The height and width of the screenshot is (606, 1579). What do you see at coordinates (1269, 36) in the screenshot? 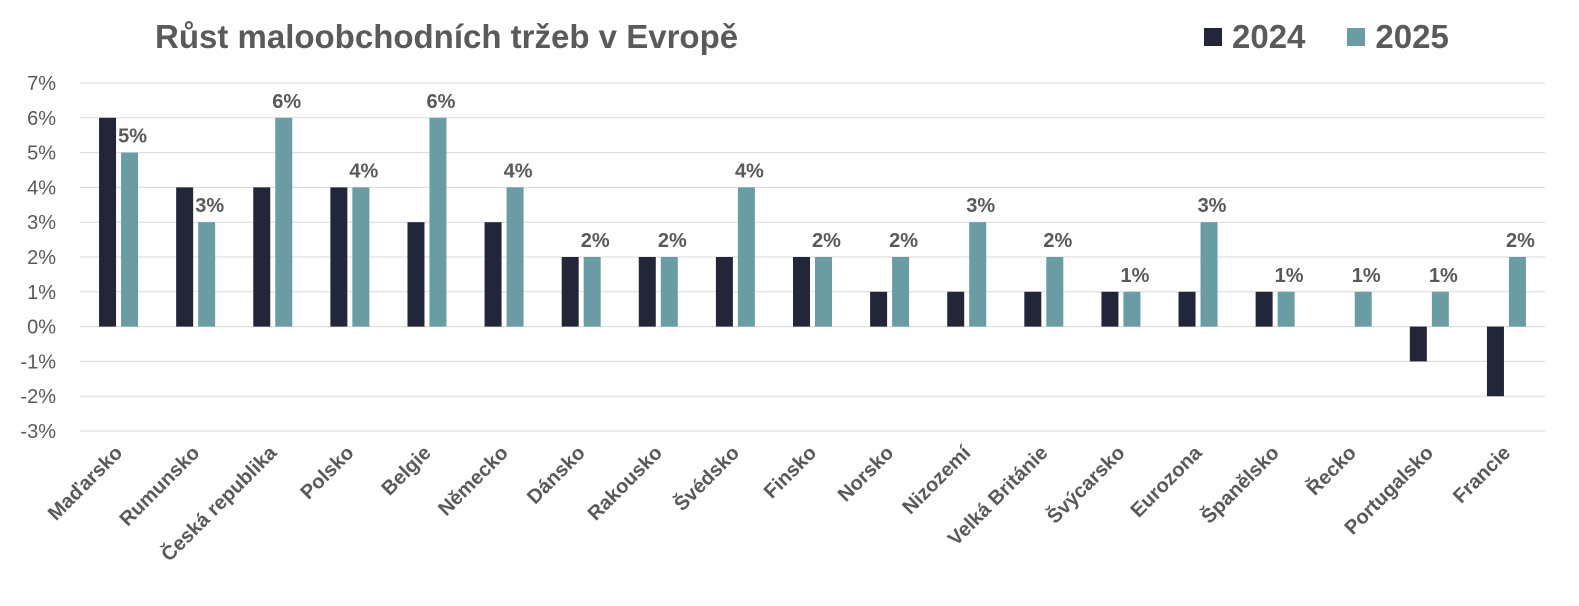
I see `legend-label-2024: 2024` at bounding box center [1269, 36].